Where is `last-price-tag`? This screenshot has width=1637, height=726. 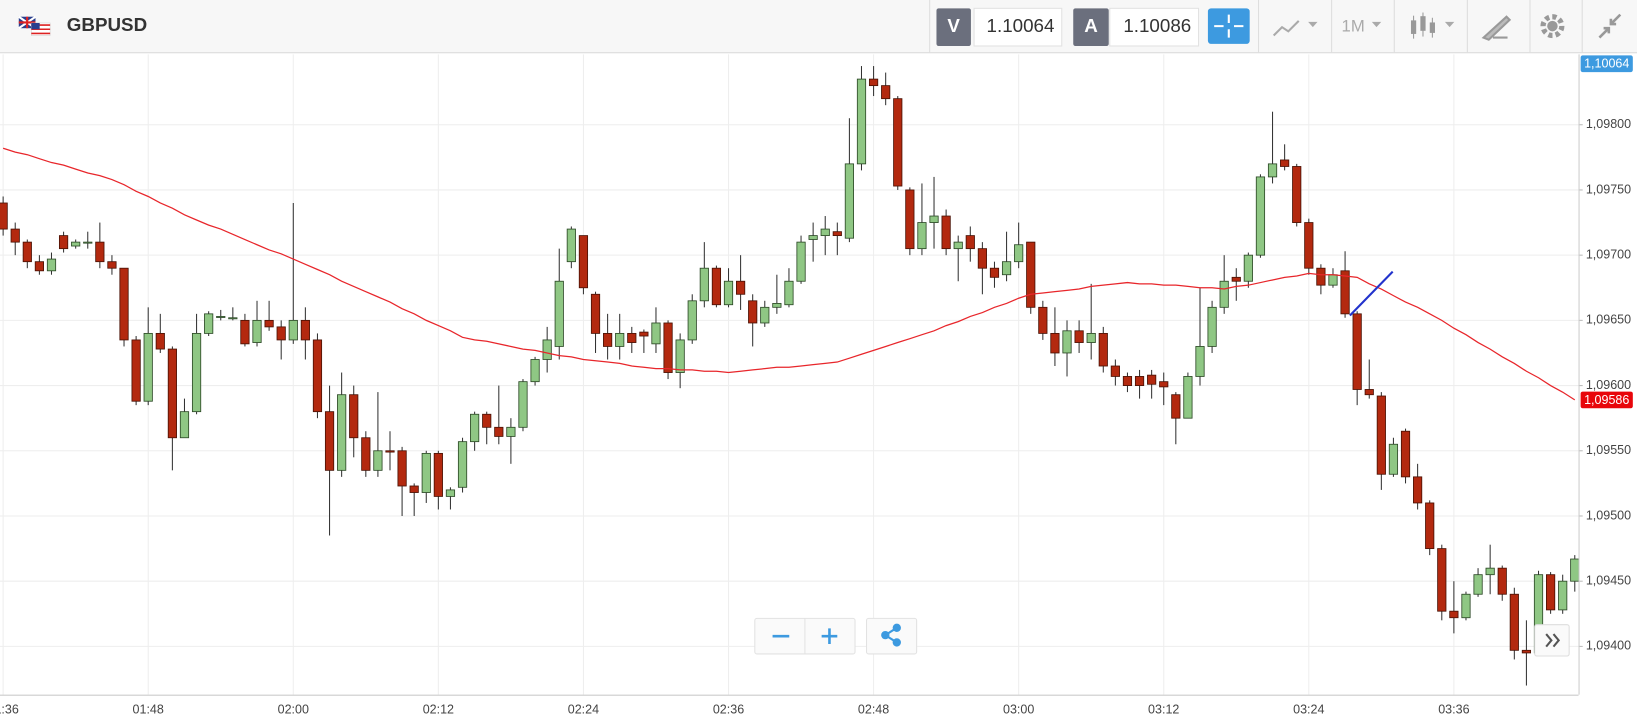
last-price-tag is located at coordinates (1606, 64).